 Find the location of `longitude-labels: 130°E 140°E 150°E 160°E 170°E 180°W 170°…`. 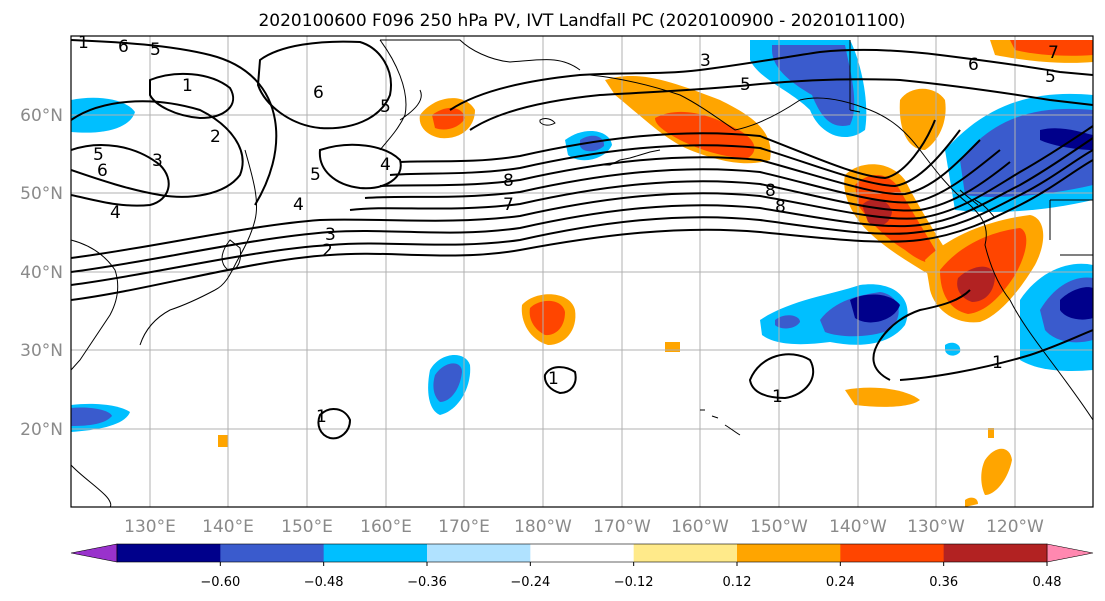

longitude-labels: 130°E 140°E 150°E 160°E 170°E 180°W 170°… is located at coordinates (584, 527).